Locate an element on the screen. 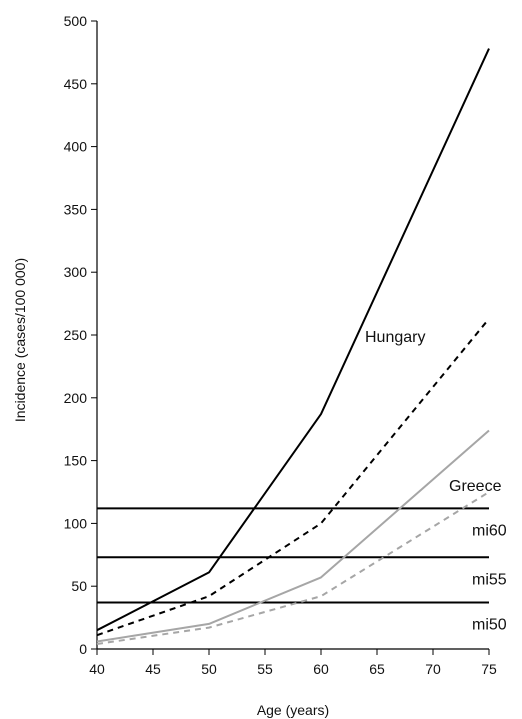 The width and height of the screenshot is (522, 719). y-tick-label: 300 is located at coordinates (76, 272).